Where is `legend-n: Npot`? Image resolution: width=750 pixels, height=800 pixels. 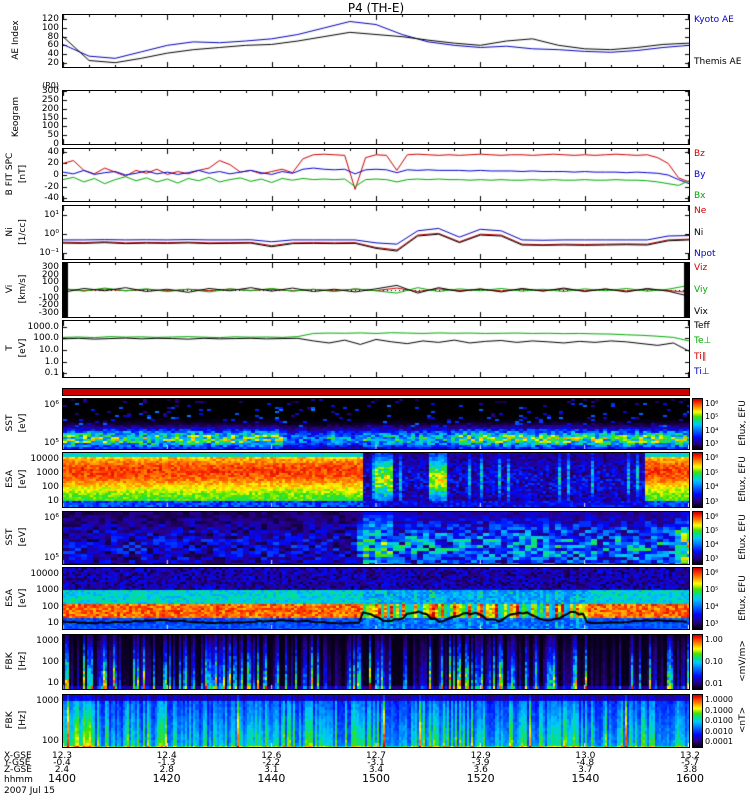 legend-n: Npot is located at coordinates (705, 254).